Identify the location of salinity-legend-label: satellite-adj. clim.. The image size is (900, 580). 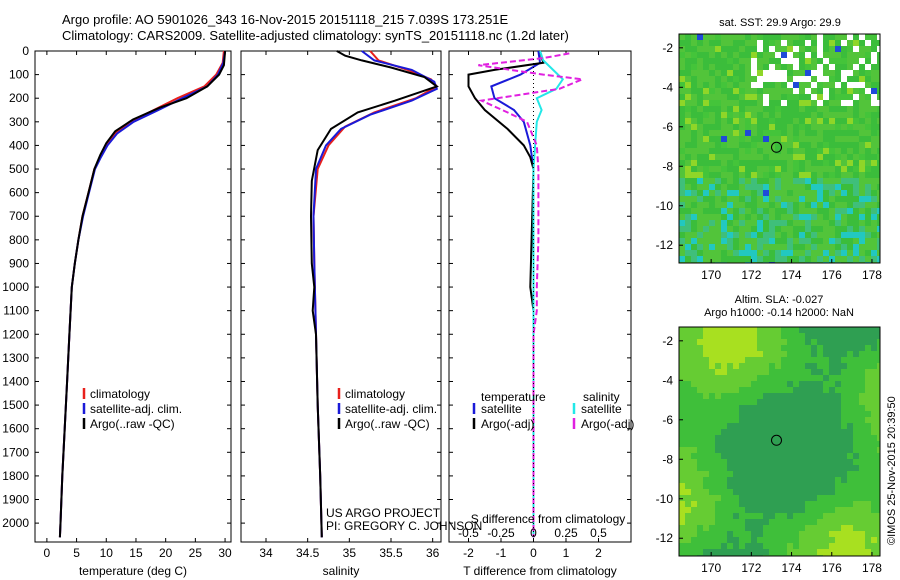
(391, 409).